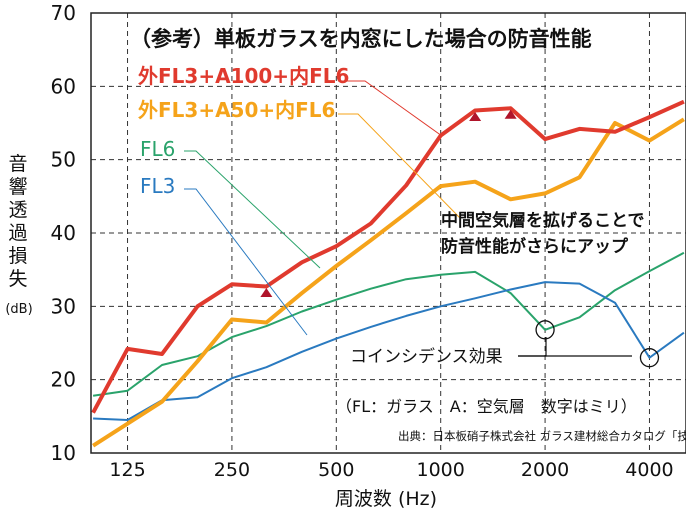 This screenshot has width=686, height=515. What do you see at coordinates (17, 187) in the screenshot?
I see `ylabel-char-2: 響` at bounding box center [17, 187].